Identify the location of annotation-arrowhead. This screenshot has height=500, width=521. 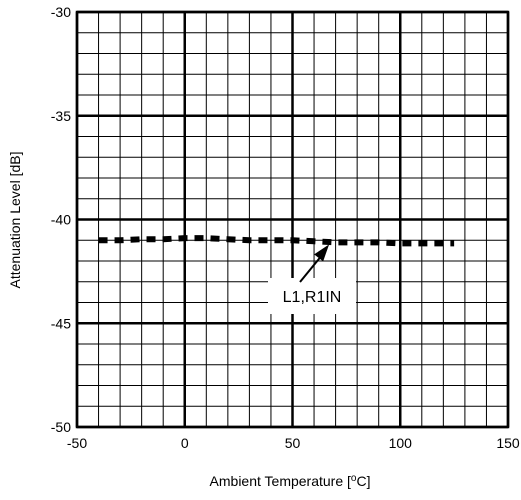
(321, 252).